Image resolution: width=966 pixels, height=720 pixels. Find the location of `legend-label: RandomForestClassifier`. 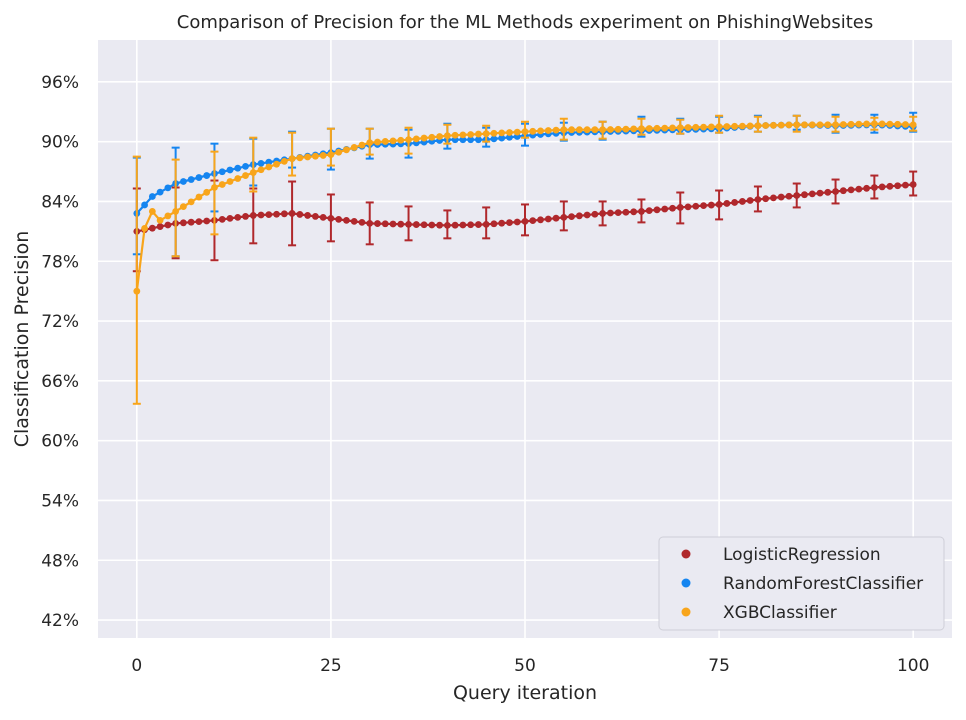

legend-label: RandomForestClassifier is located at coordinates (823, 584).